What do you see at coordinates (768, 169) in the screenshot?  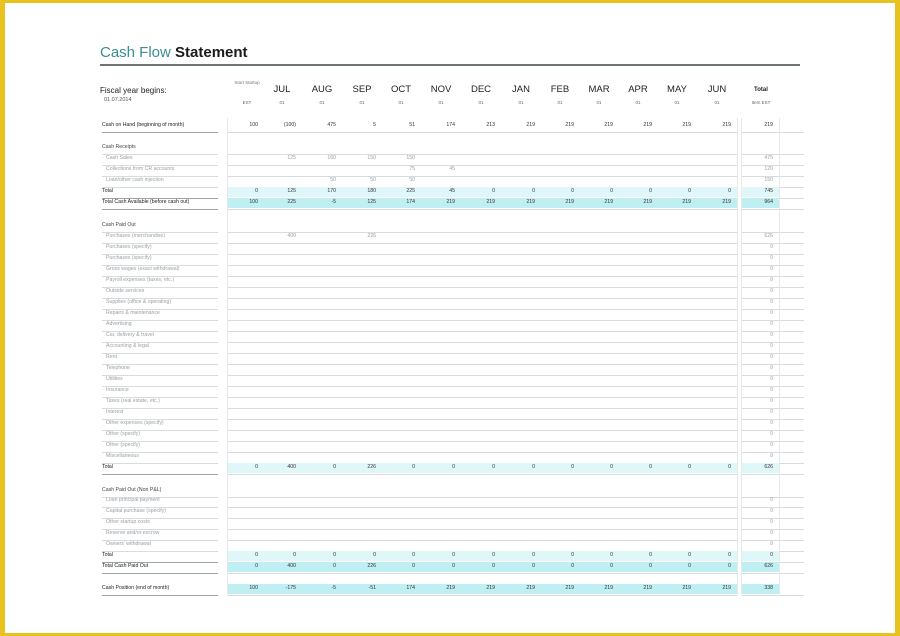 I see `total-cell: 120` at bounding box center [768, 169].